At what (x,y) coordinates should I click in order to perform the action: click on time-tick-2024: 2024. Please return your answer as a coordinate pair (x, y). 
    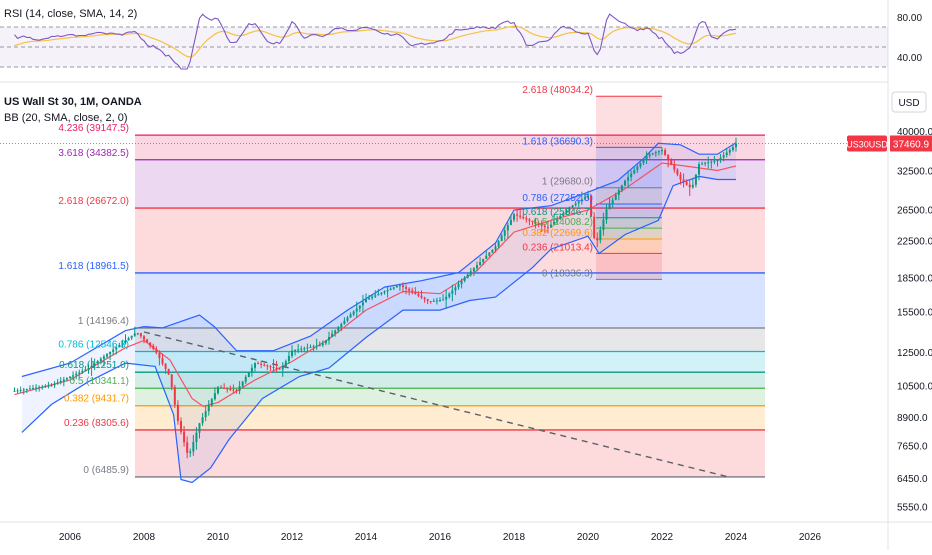
    Looking at the image, I should click on (736, 537).